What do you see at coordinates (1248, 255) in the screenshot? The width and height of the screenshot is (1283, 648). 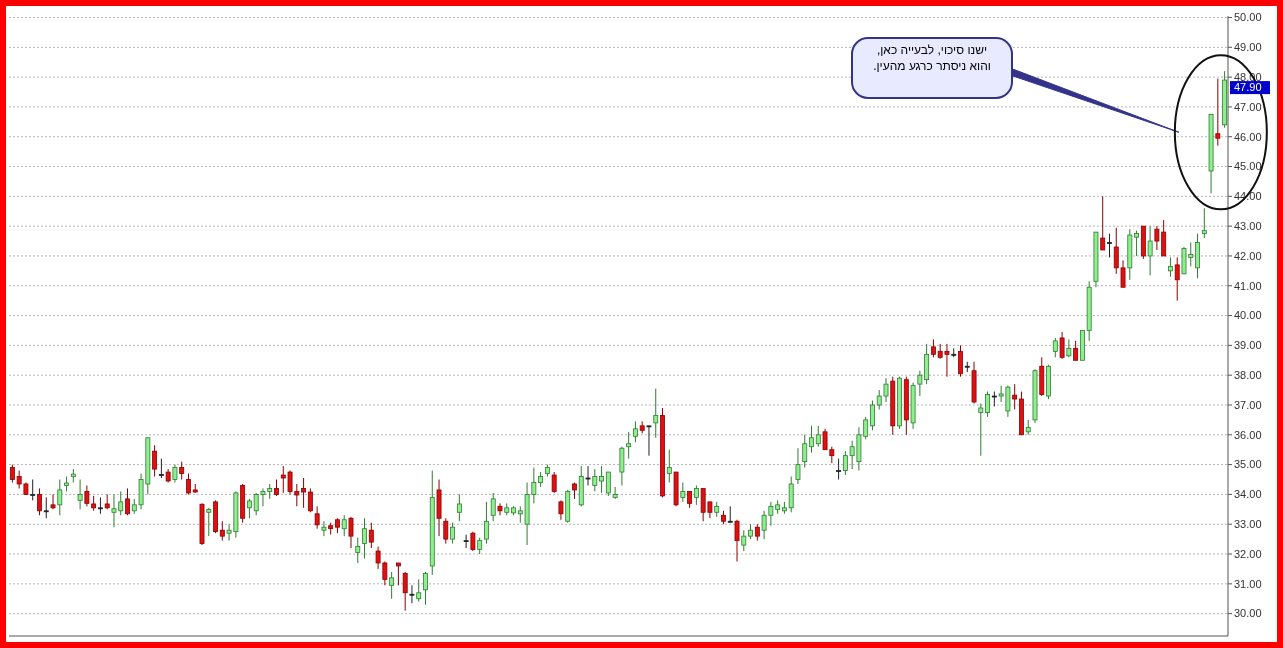 I see `y-tick-label: 42.00` at bounding box center [1248, 255].